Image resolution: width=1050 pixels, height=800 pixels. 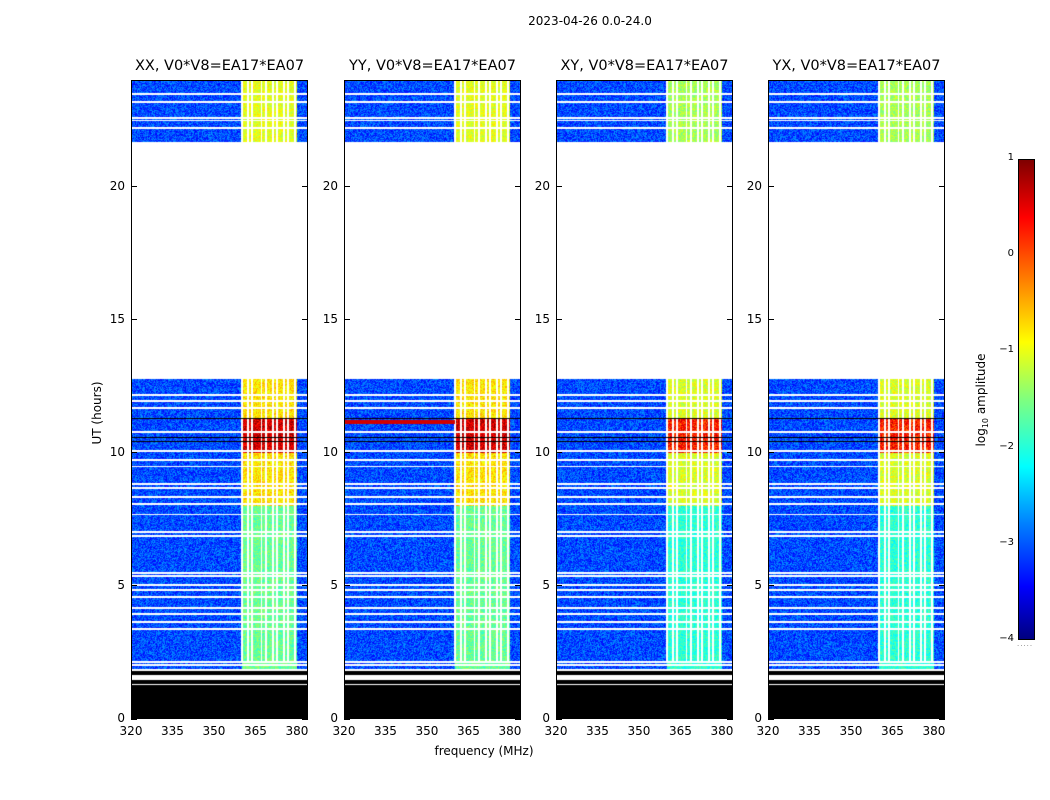 What do you see at coordinates (1010, 157) in the screenshot?
I see `colorbar-tick-label: 1` at bounding box center [1010, 157].